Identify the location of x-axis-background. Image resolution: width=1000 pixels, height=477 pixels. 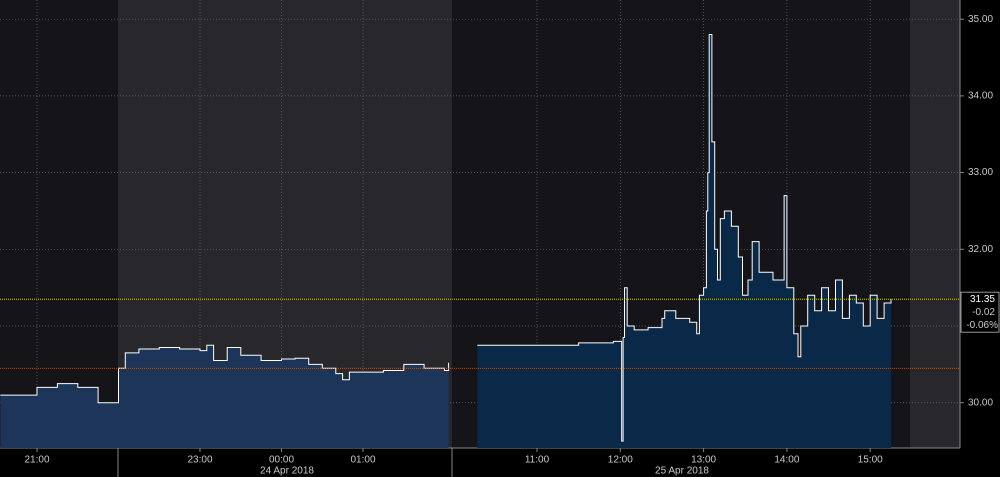
(480, 462).